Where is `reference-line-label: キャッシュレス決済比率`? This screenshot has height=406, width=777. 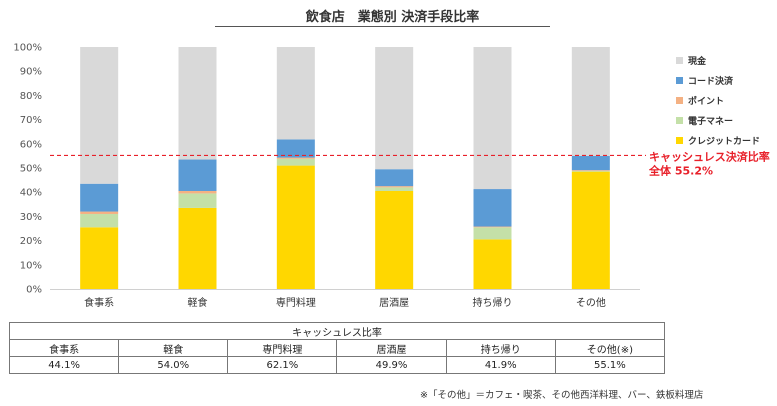
reference-line-label: キャッシュレス決済比率 is located at coordinates (709, 156).